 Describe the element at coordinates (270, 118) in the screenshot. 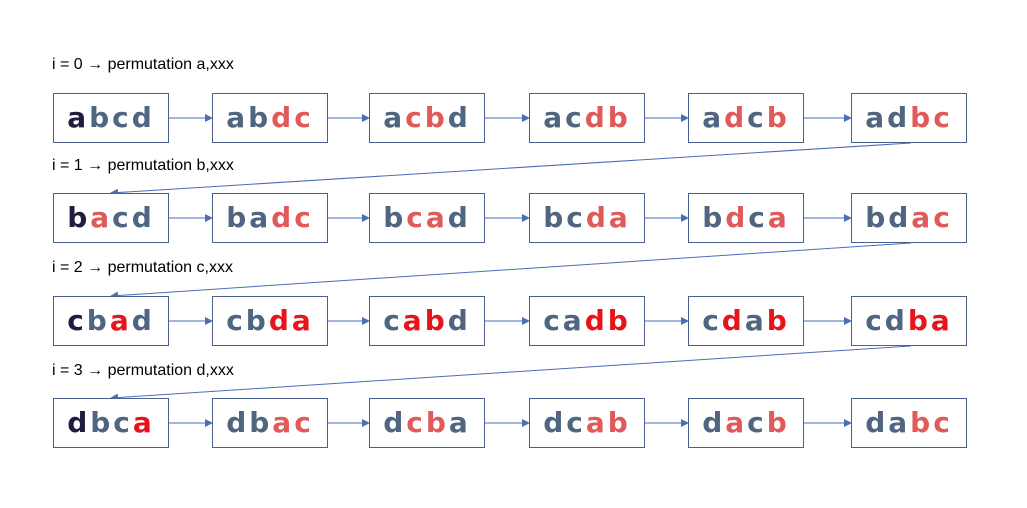

I see `permutation-box: abdc` at that location.